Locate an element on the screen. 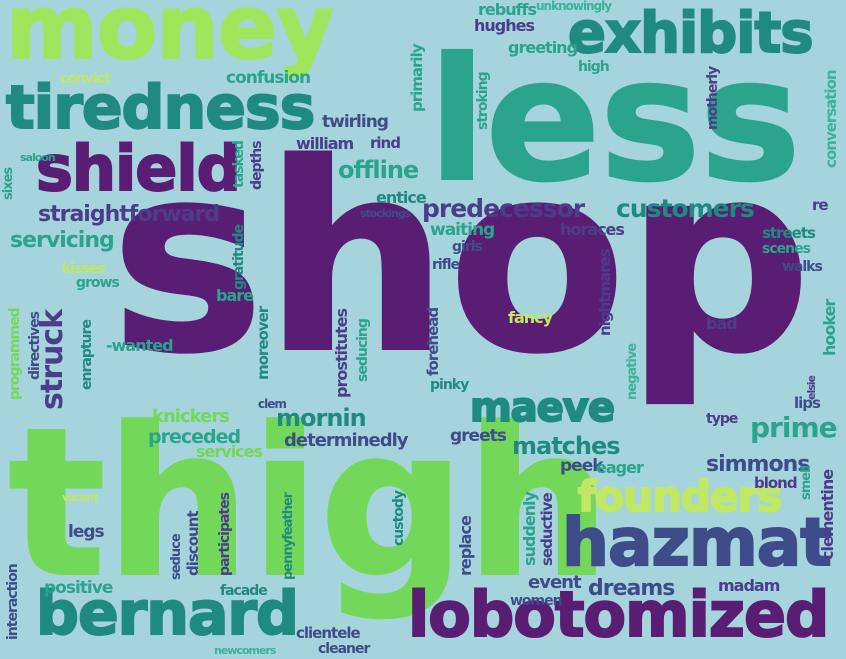 The image size is (846, 659). word-women: women is located at coordinates (536, 601).